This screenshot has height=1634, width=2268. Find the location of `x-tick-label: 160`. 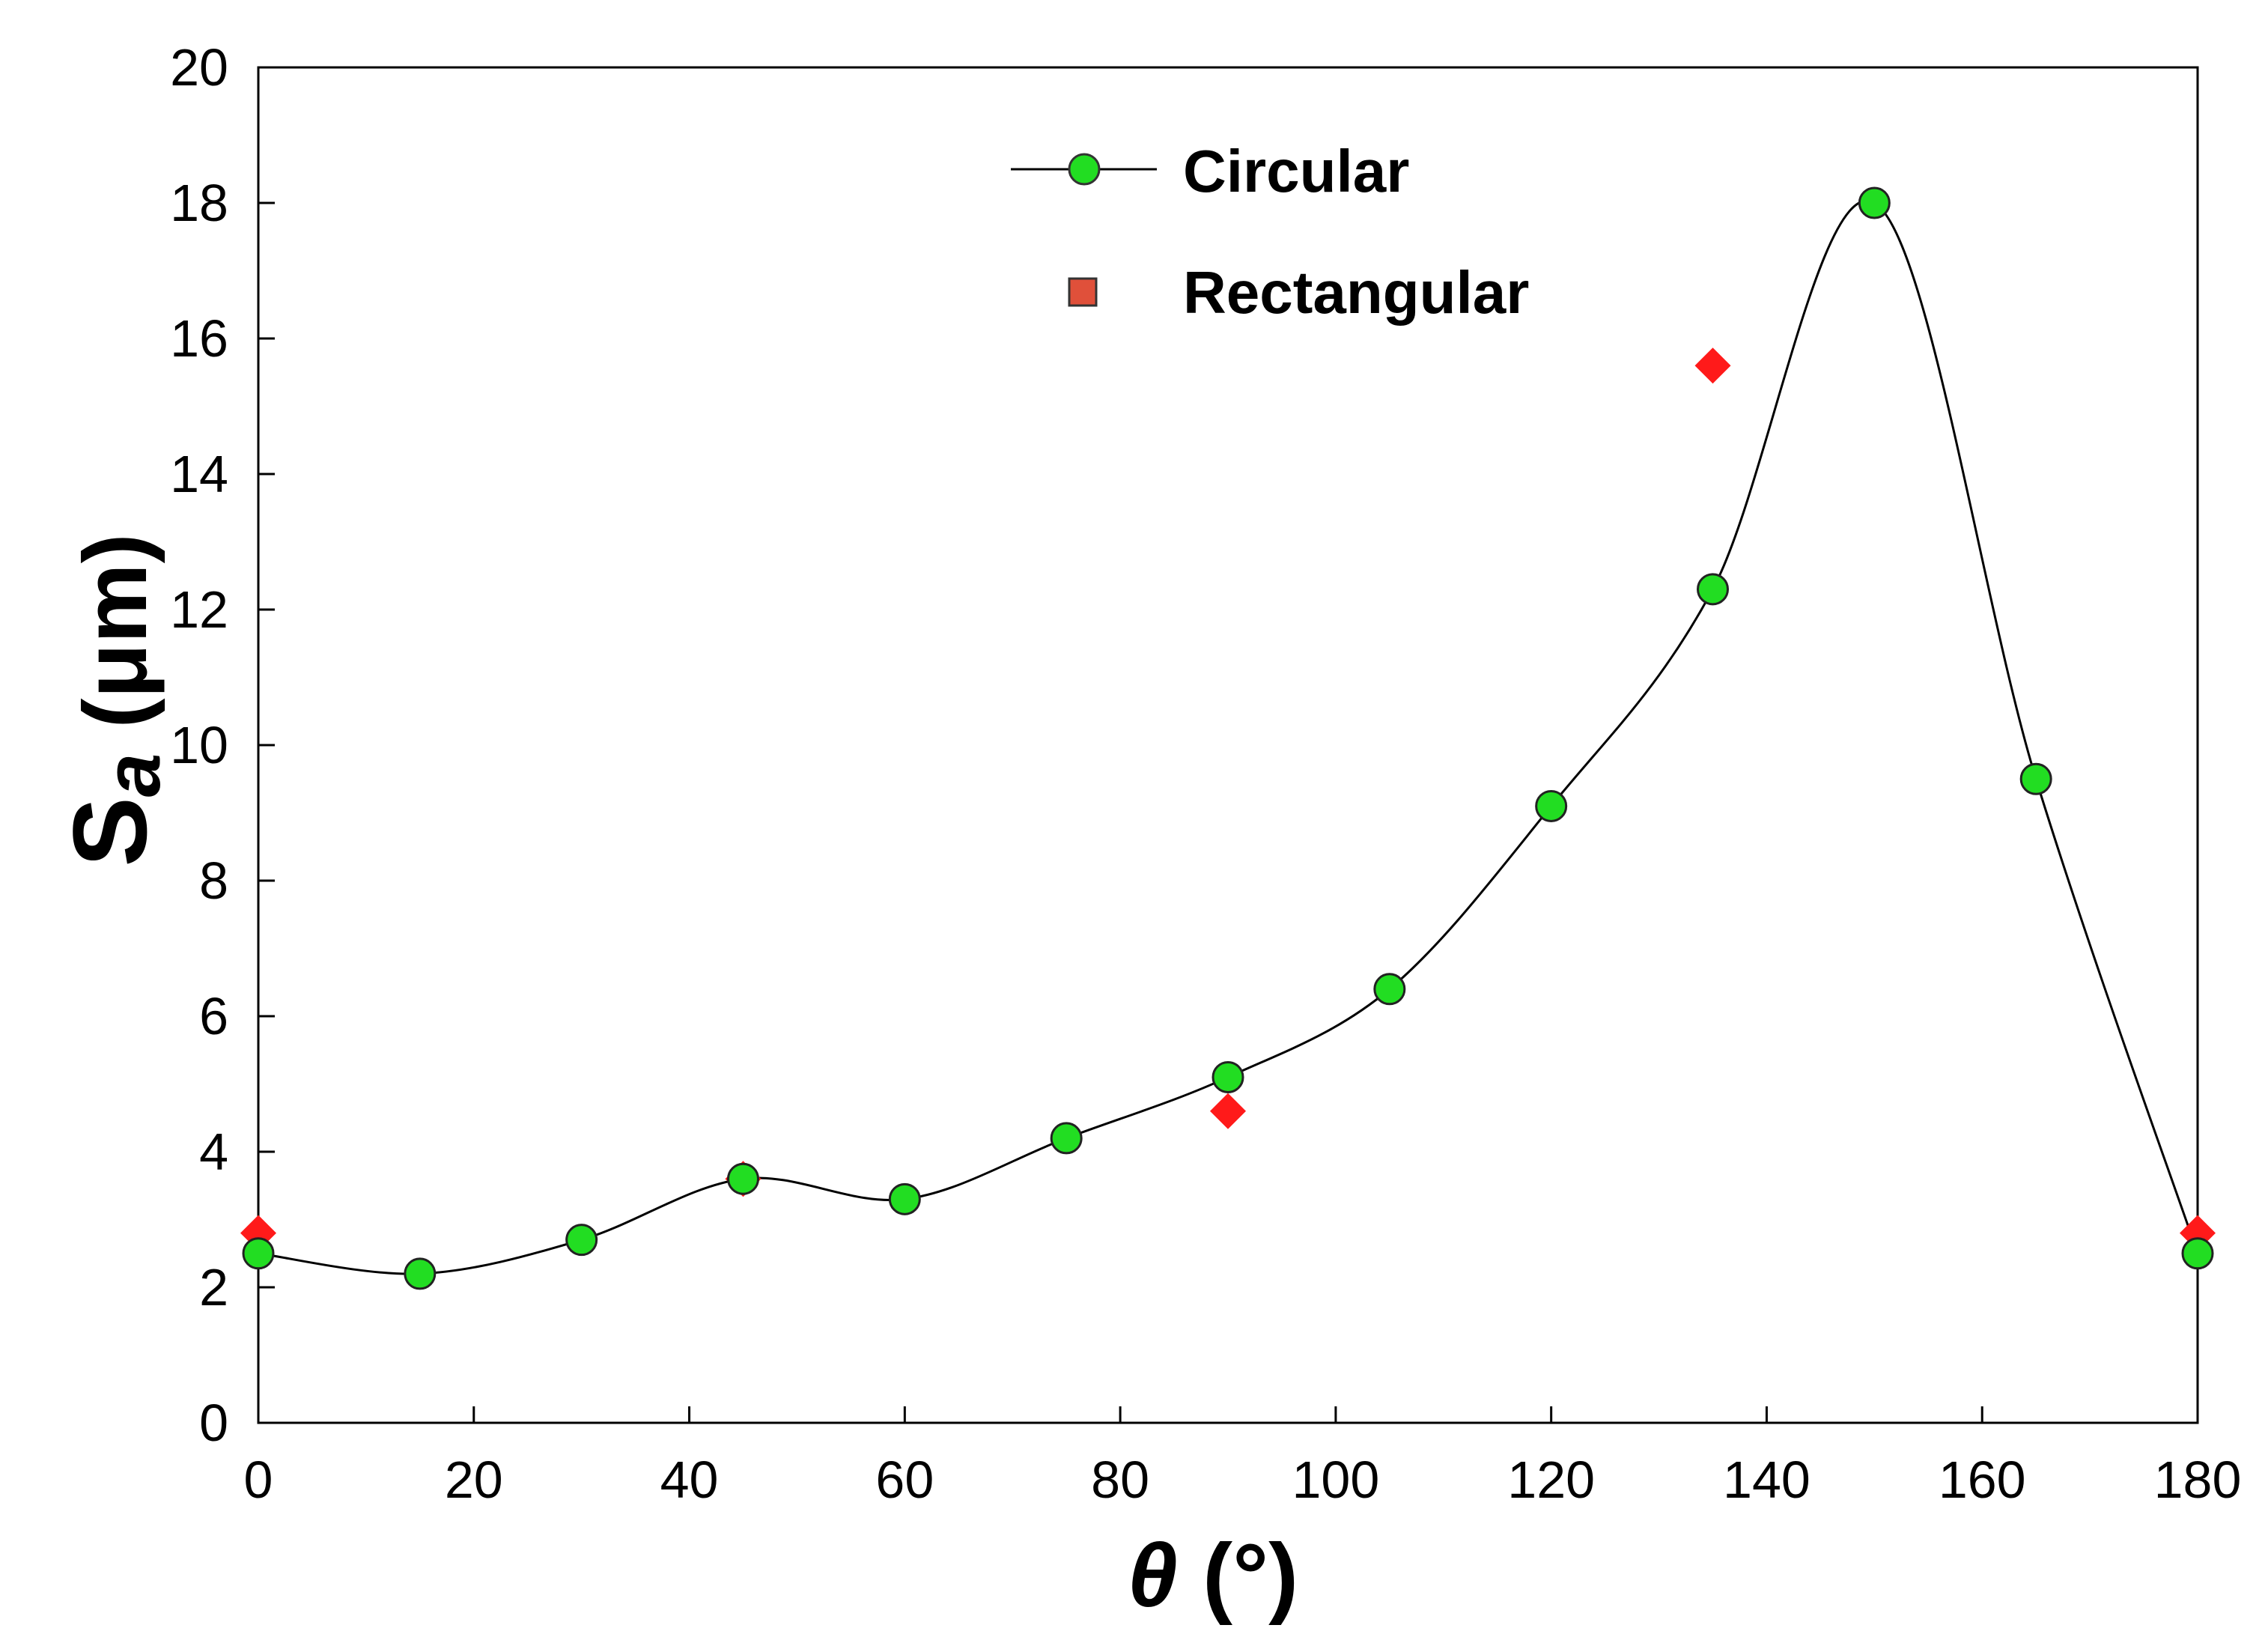

x-tick-label: 160 is located at coordinates (1982, 1480).